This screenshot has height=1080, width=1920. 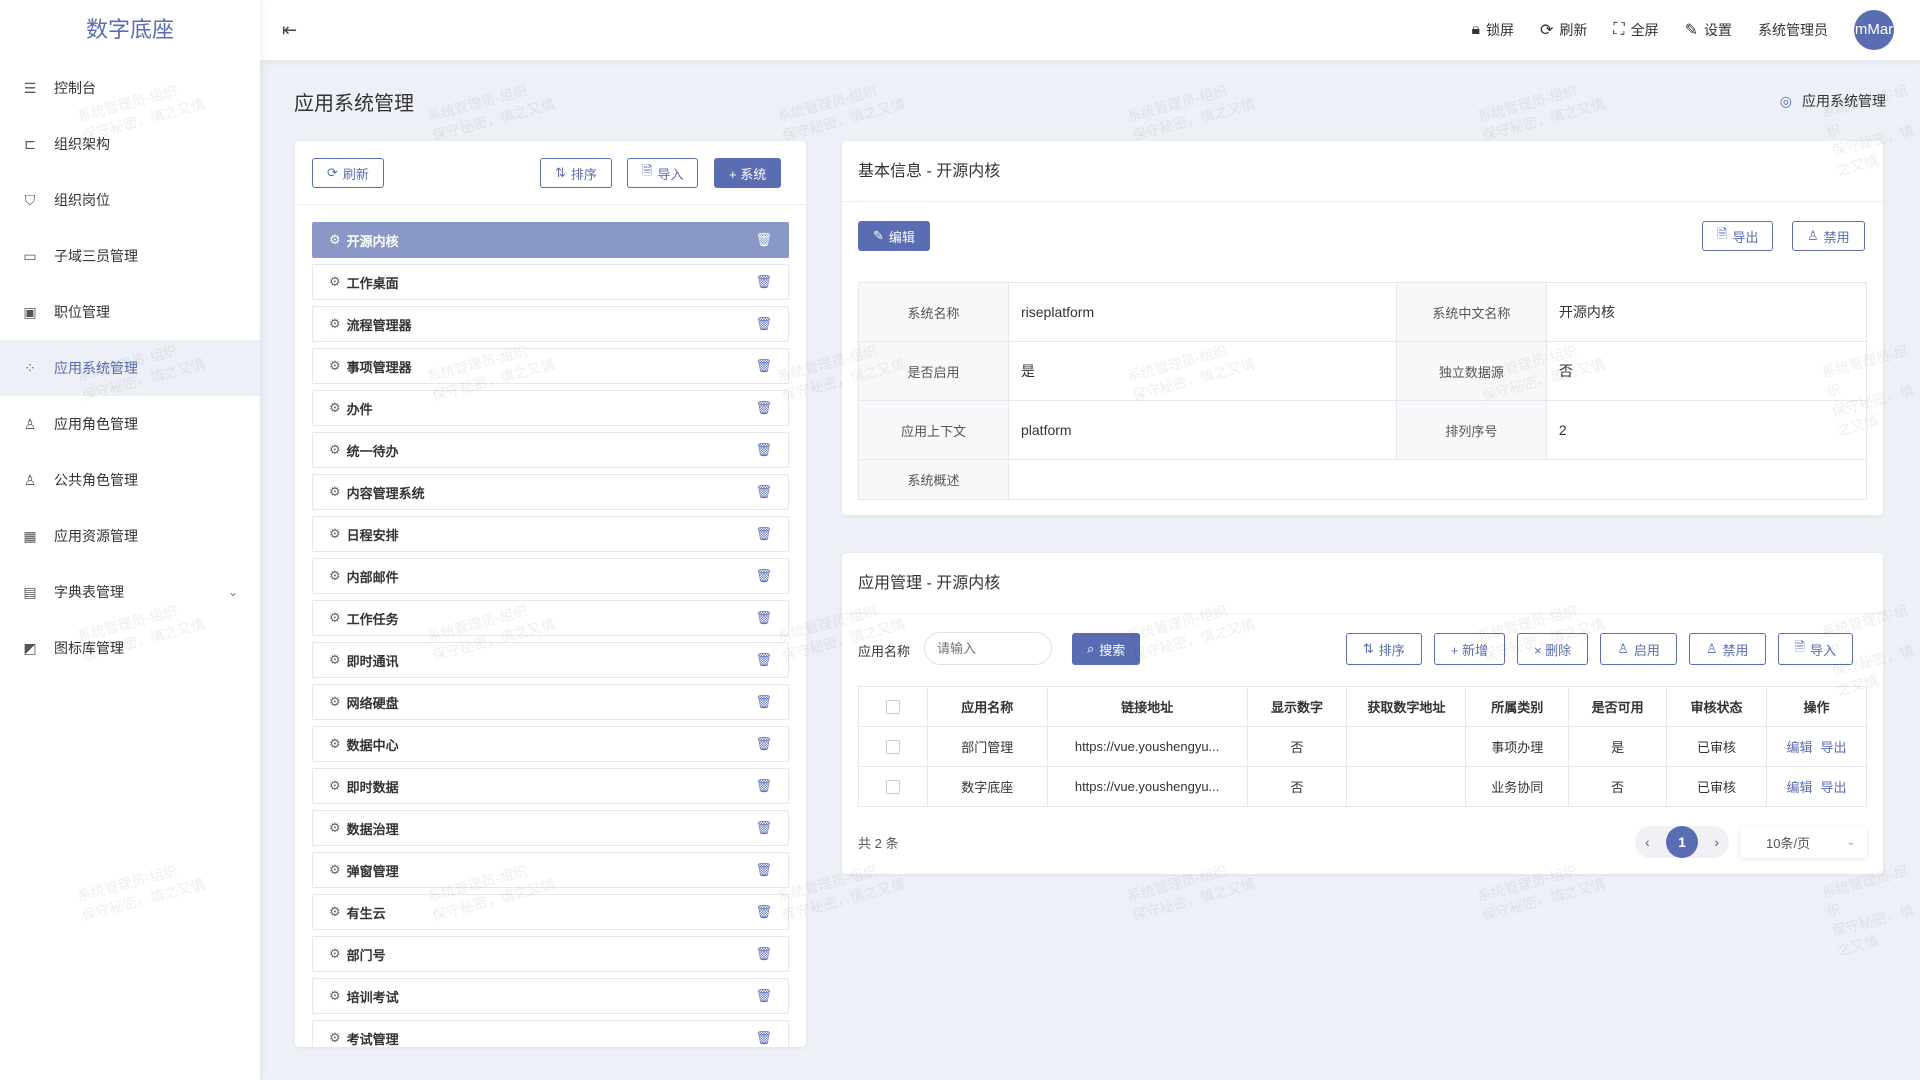 What do you see at coordinates (550, 408) in the screenshot?
I see `system-list-item: ⚙ 办件 🗑︎` at bounding box center [550, 408].